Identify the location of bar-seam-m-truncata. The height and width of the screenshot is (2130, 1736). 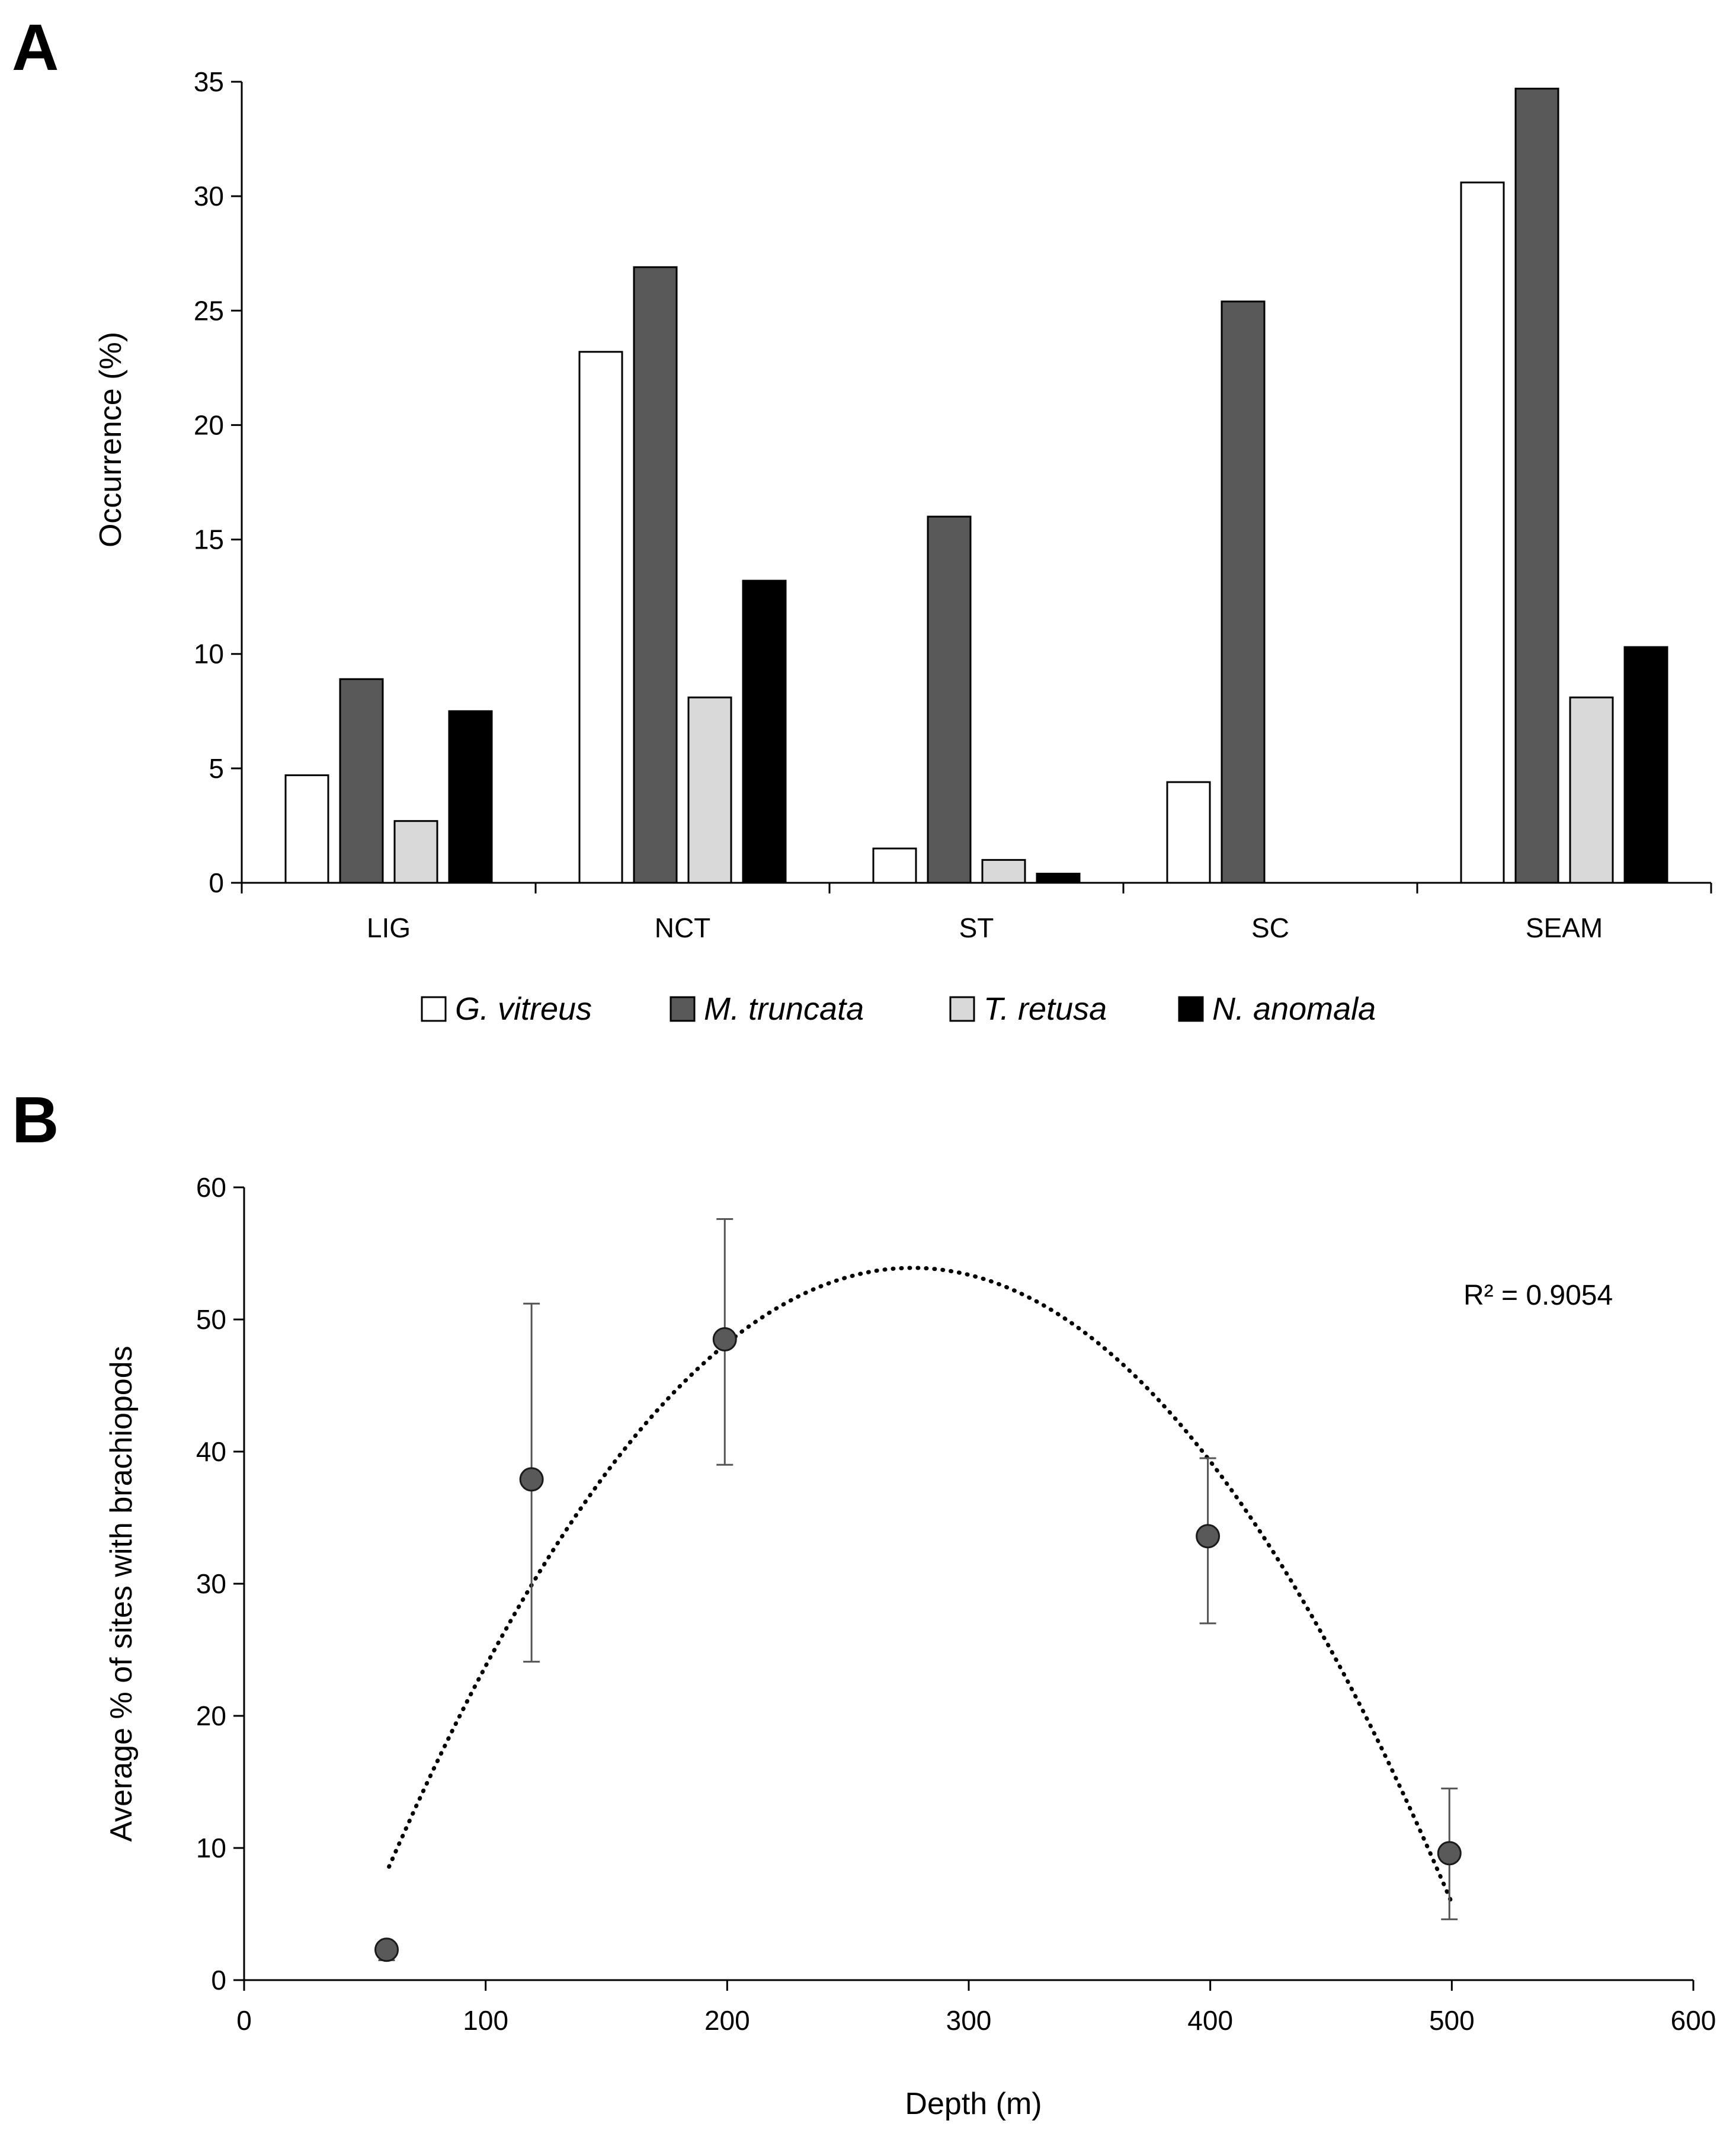
(1536, 486).